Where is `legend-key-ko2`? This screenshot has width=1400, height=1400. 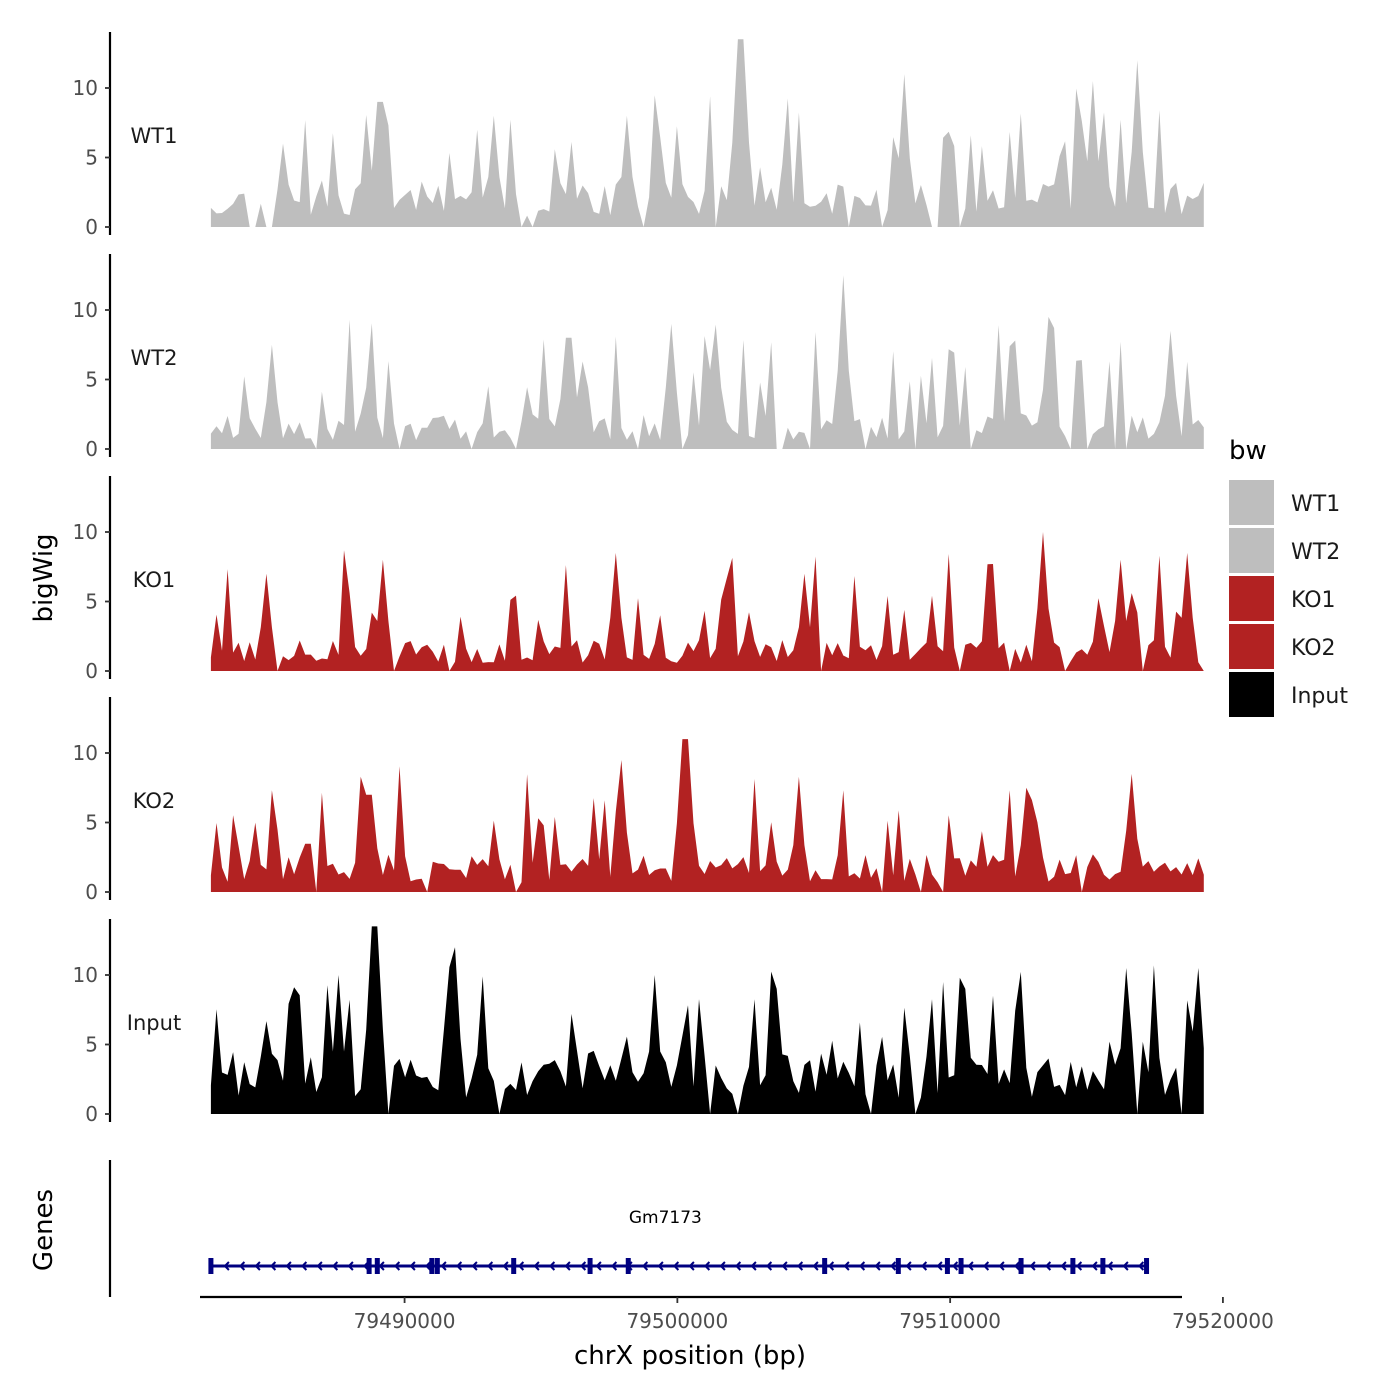
legend-key-ko2 is located at coordinates (1251, 646).